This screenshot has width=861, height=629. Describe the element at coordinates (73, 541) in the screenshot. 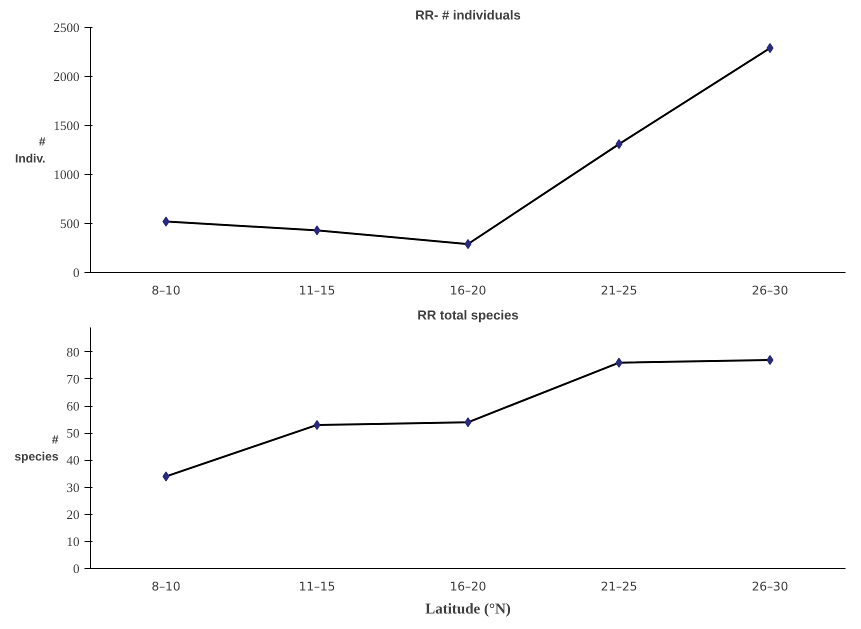

I see `y-tick-label: 10` at that location.